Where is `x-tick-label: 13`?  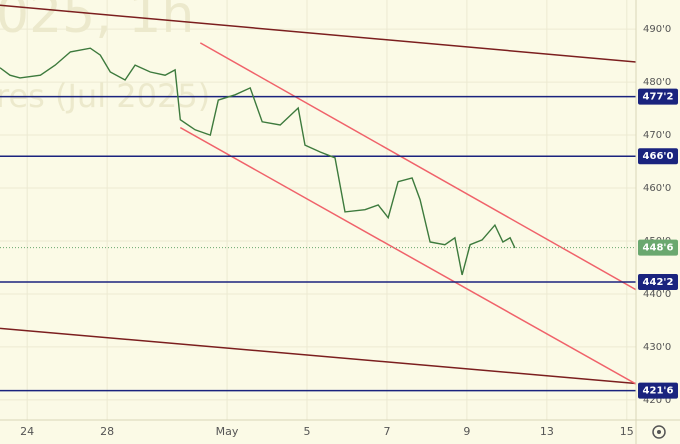 x-tick-label: 13 is located at coordinates (547, 431).